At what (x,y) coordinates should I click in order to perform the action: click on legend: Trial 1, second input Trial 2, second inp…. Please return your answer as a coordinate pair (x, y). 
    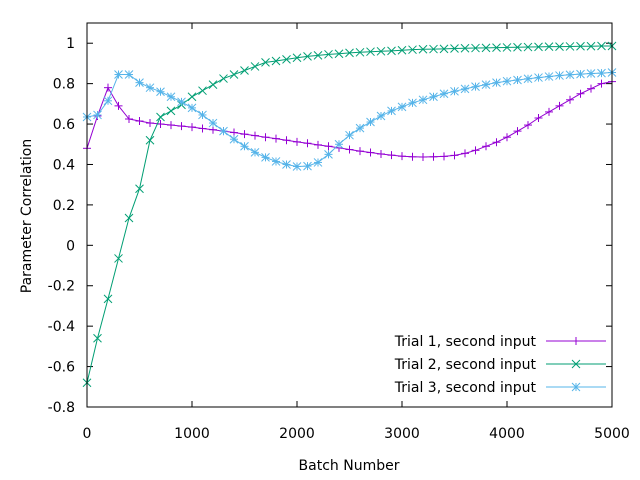
    Looking at the image, I should click on (500, 365).